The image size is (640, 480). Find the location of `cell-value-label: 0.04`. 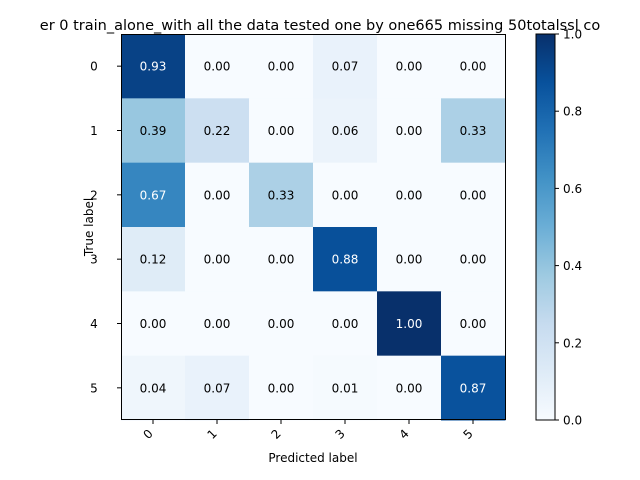

cell-value-label: 0.04 is located at coordinates (153, 388).